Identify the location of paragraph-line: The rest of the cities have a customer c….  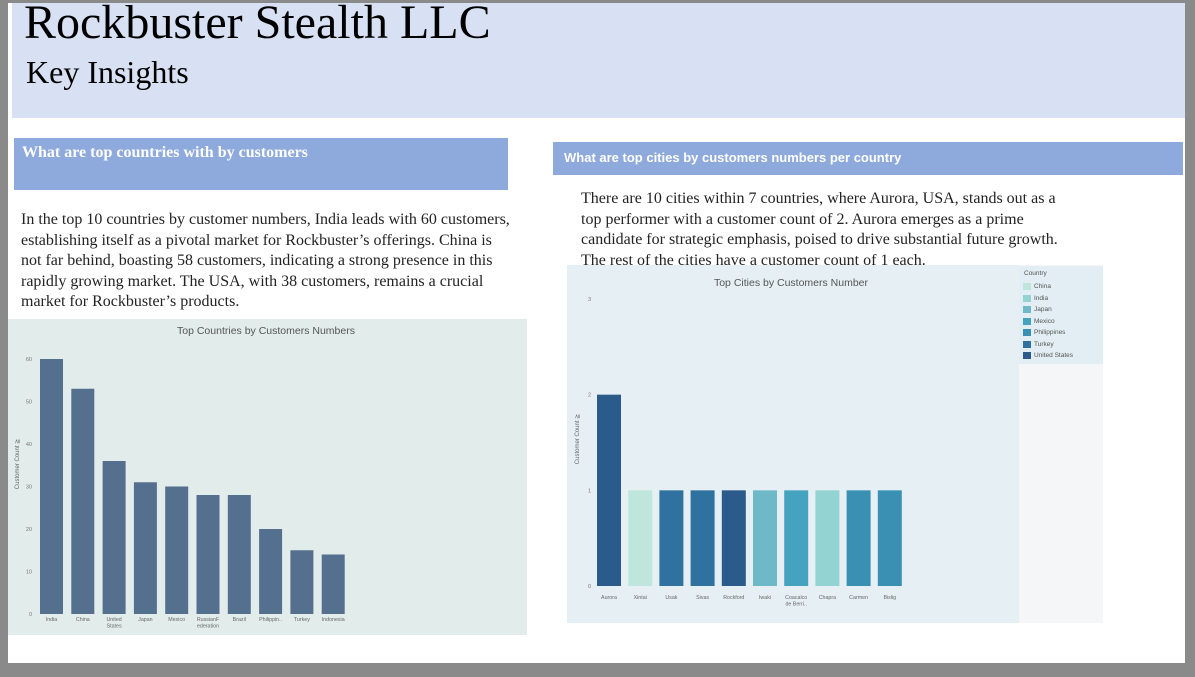
(753, 260).